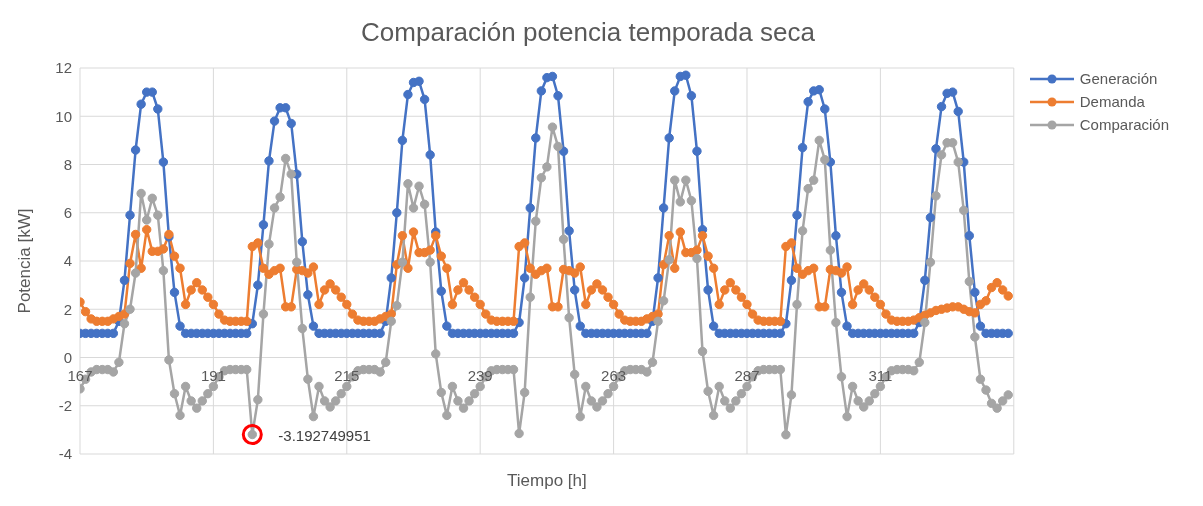  I want to click on x-tick-label: 167, so click(80, 375).